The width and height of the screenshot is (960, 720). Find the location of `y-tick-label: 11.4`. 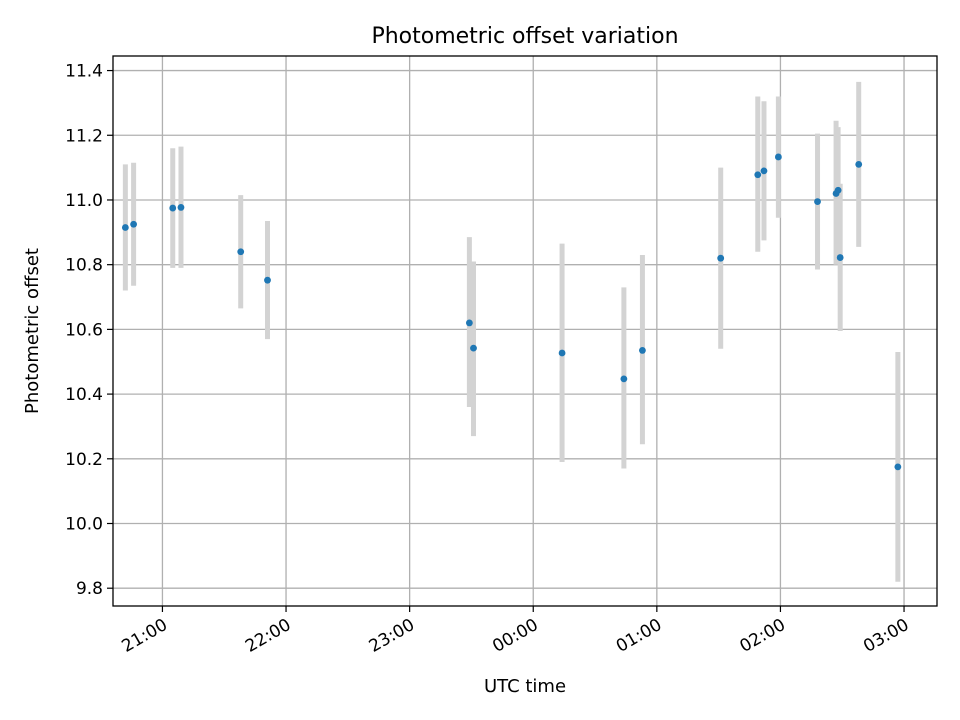

y-tick-label: 11.4 is located at coordinates (84, 72).